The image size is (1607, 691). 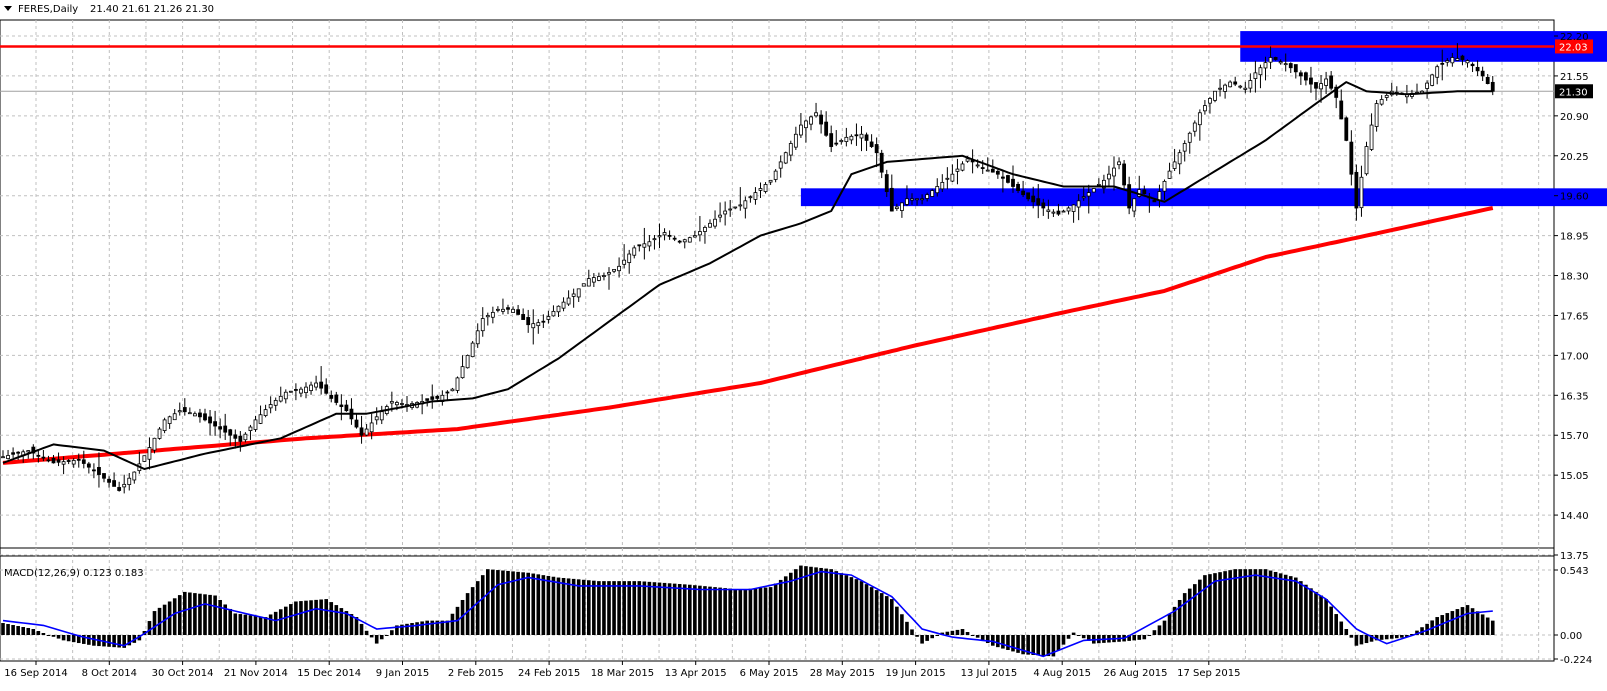 I want to click on triangle-down-icon, so click(x=8, y=8).